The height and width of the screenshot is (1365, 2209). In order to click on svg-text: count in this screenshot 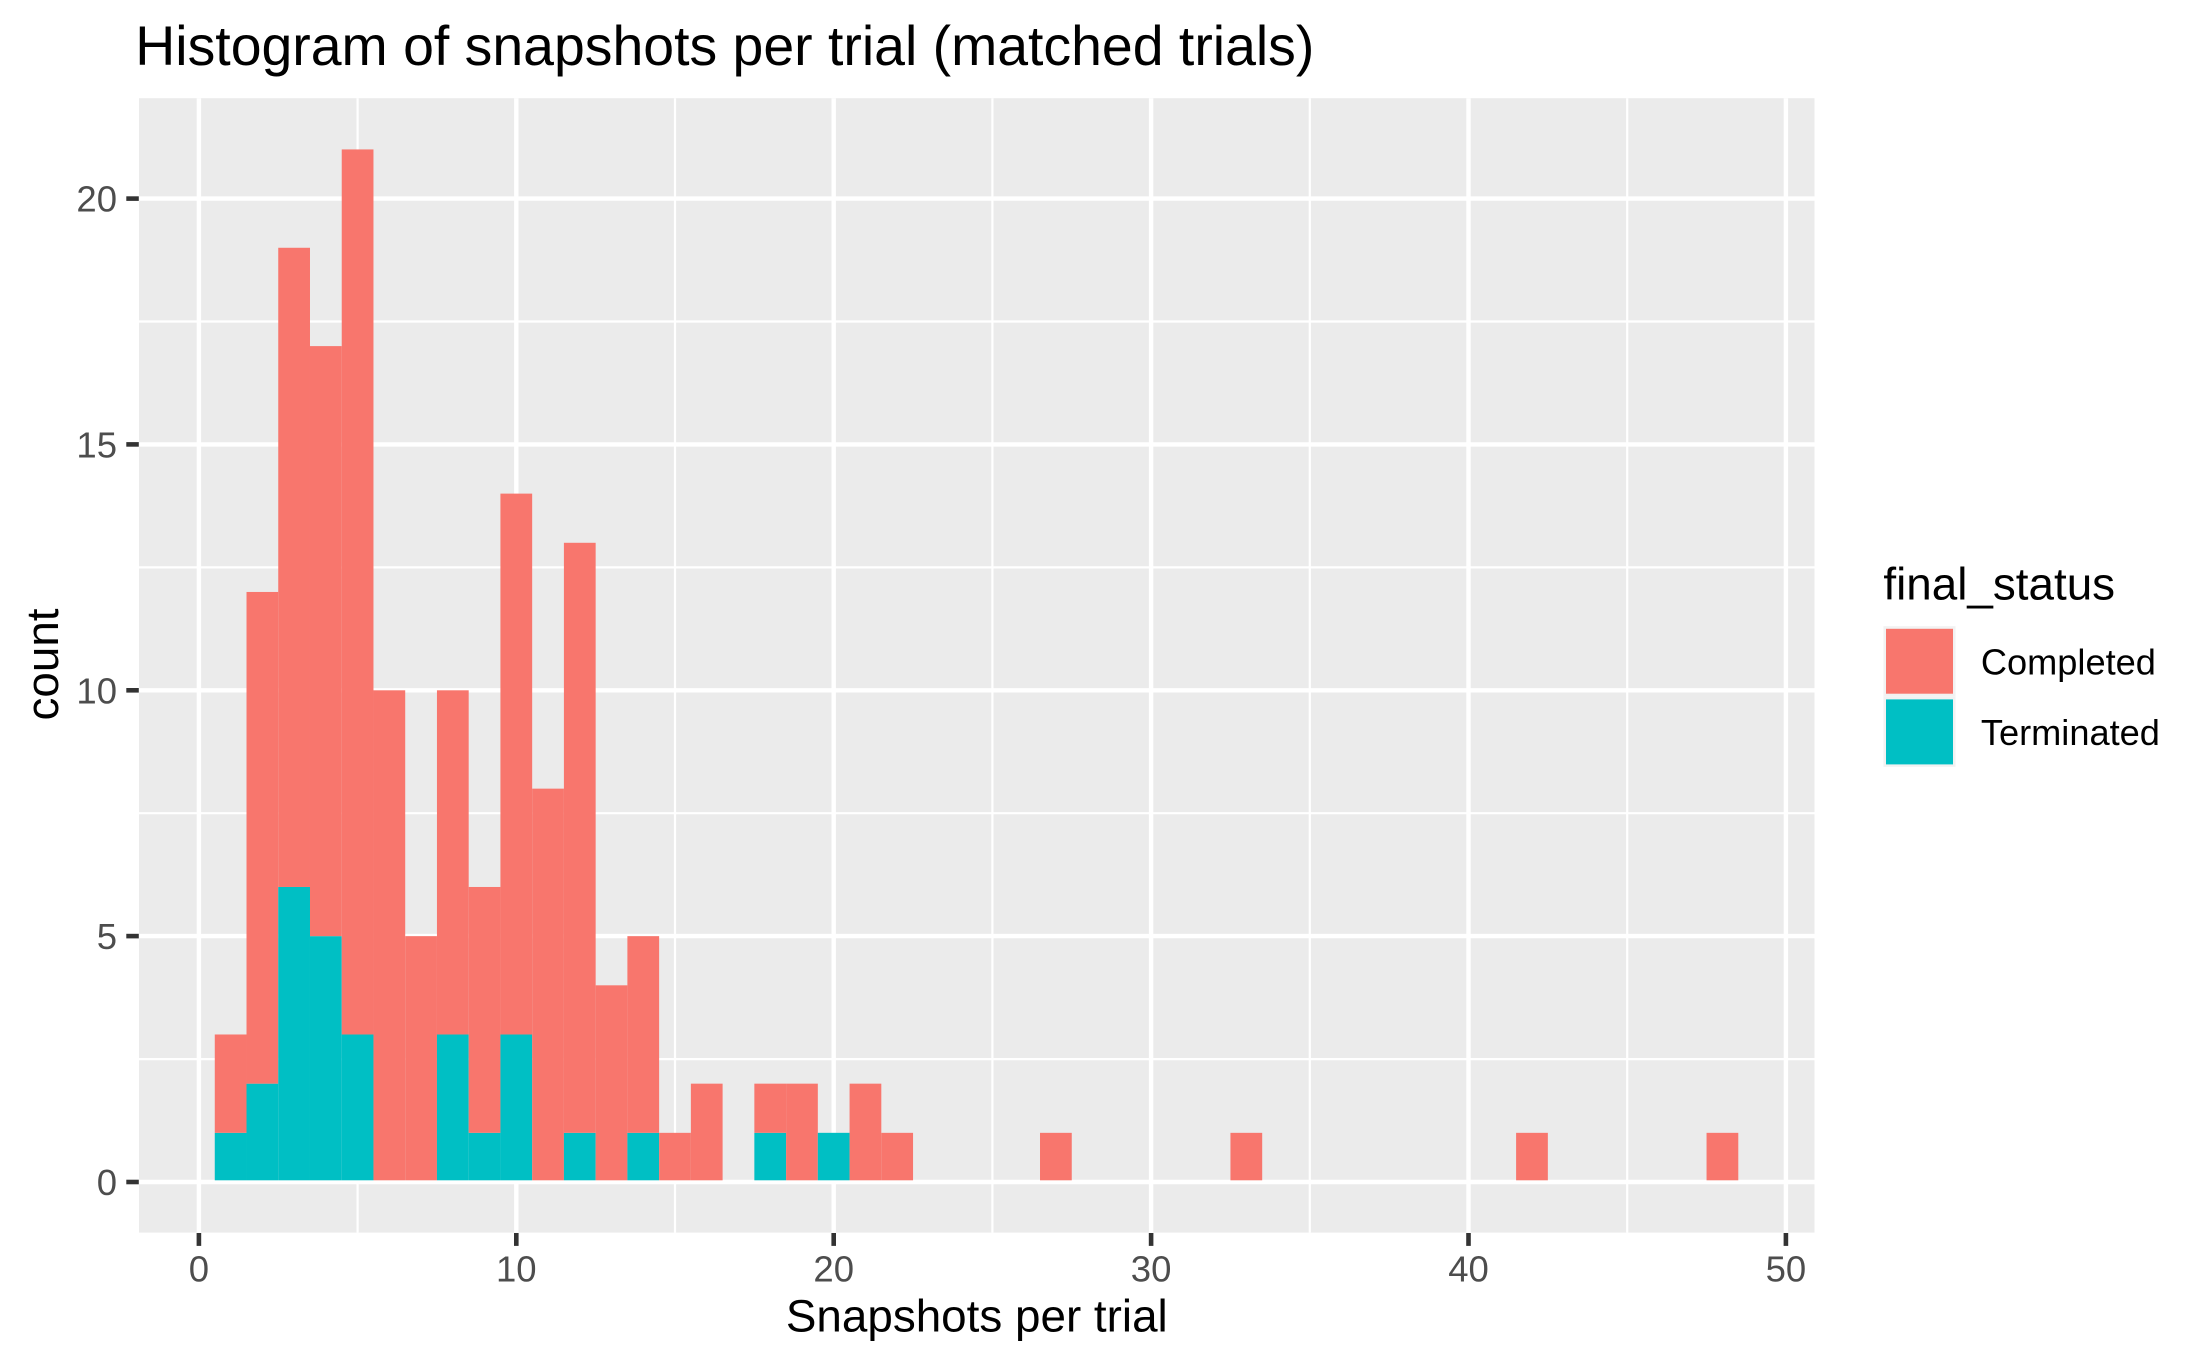, I will do `click(42, 664)`.